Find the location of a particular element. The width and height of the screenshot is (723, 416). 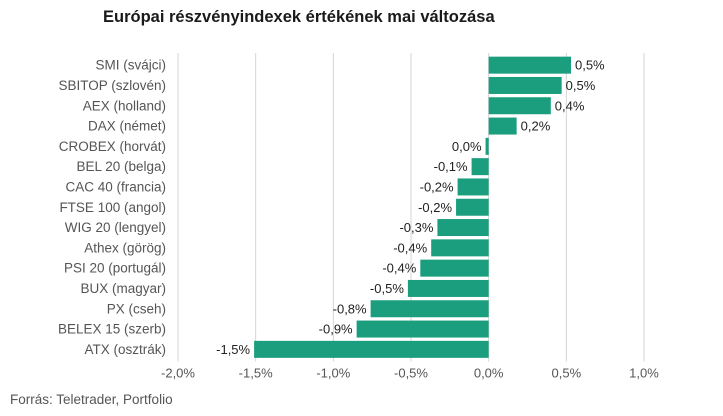

category-label: WIG 20 (lengyel) is located at coordinates (115, 227).